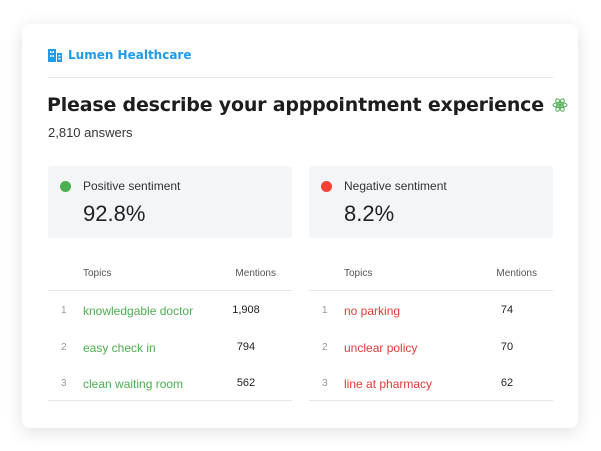  I want to click on table-row: 2 easy check in 794, so click(158, 347).